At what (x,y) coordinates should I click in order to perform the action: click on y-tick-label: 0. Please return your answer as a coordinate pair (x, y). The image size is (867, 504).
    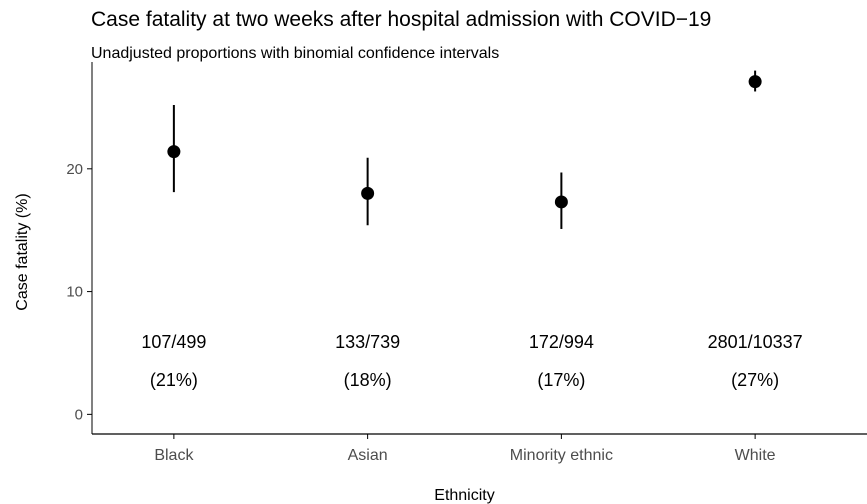
    Looking at the image, I should click on (79, 414).